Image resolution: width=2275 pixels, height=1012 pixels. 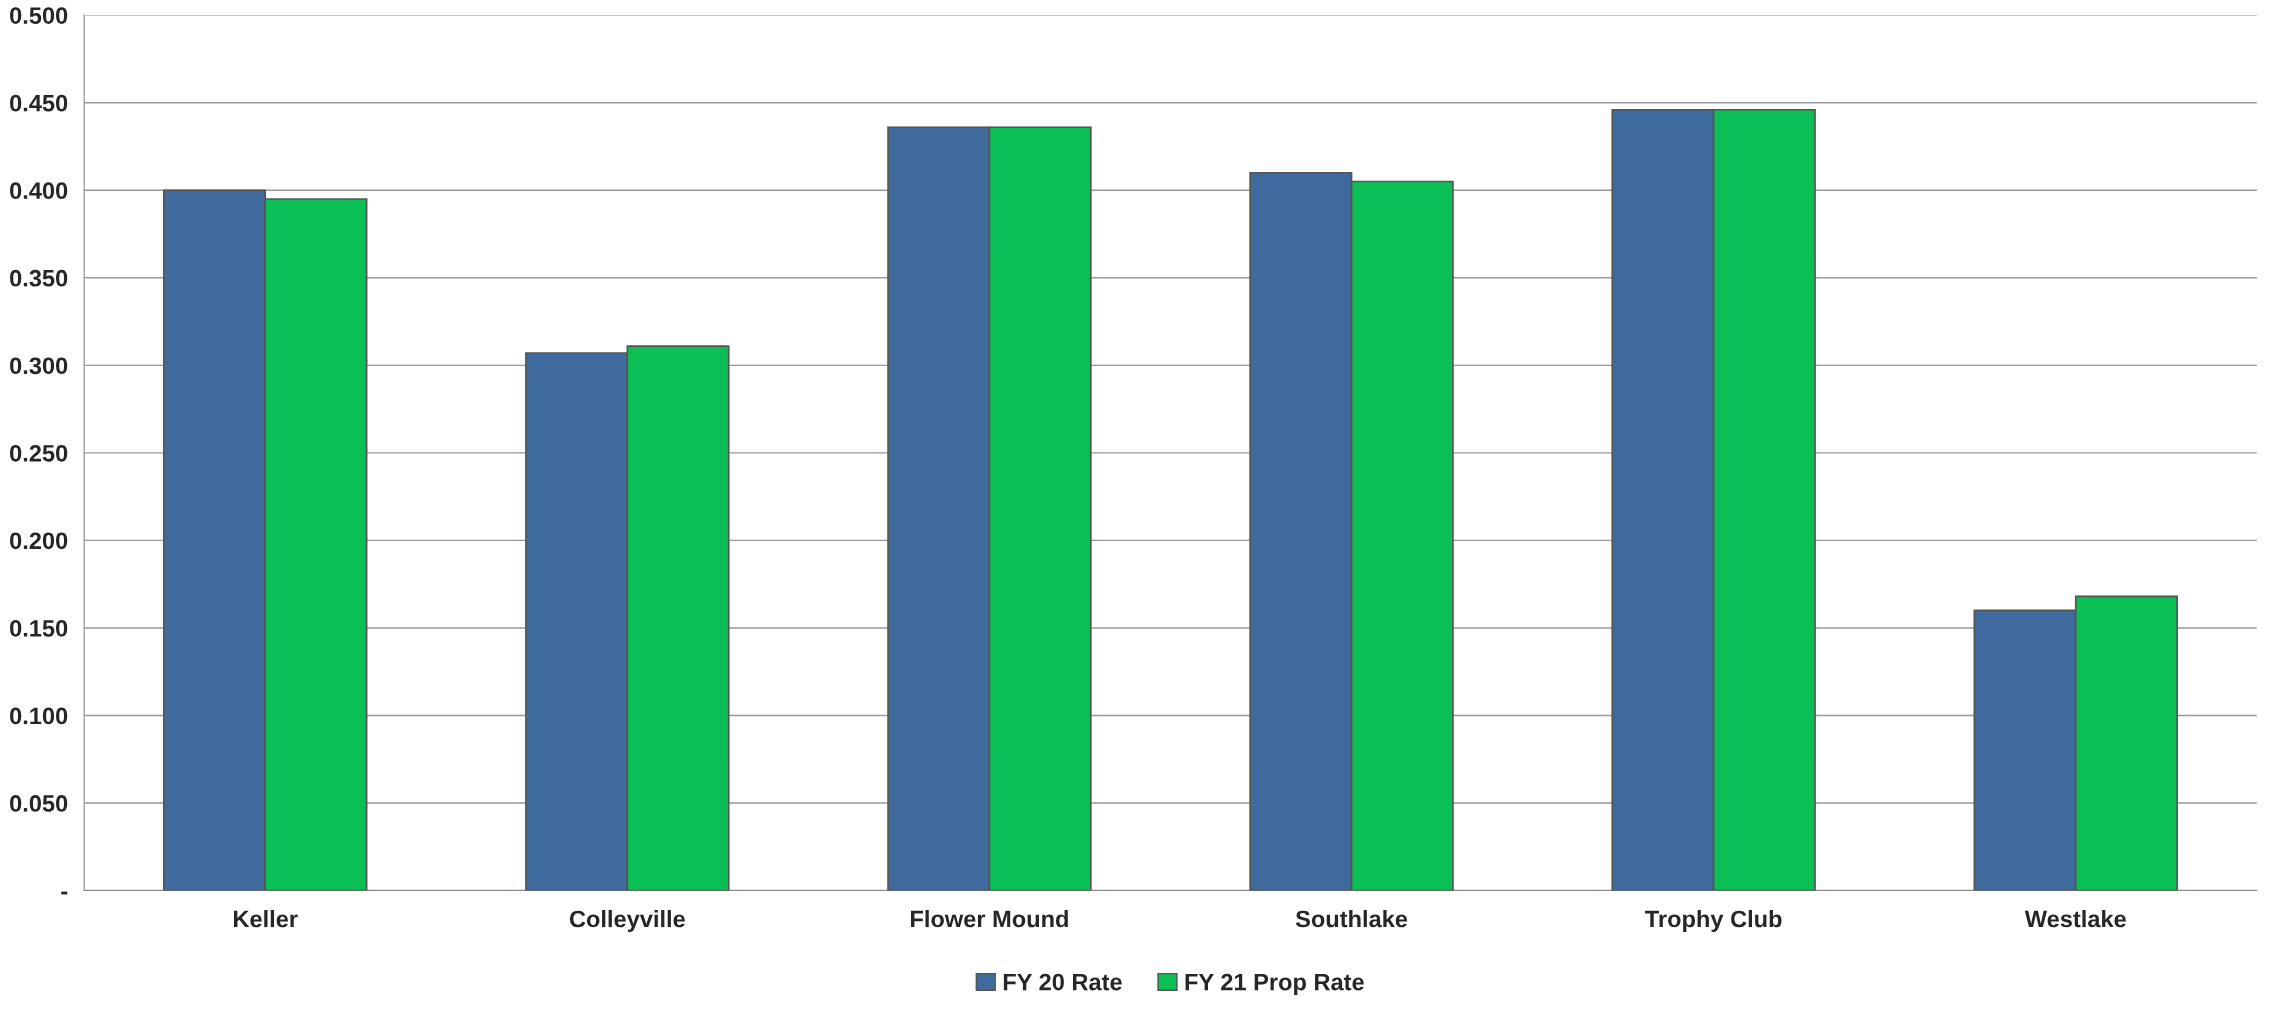 I want to click on x-tick-label: Trophy Club, so click(x=1713, y=921).